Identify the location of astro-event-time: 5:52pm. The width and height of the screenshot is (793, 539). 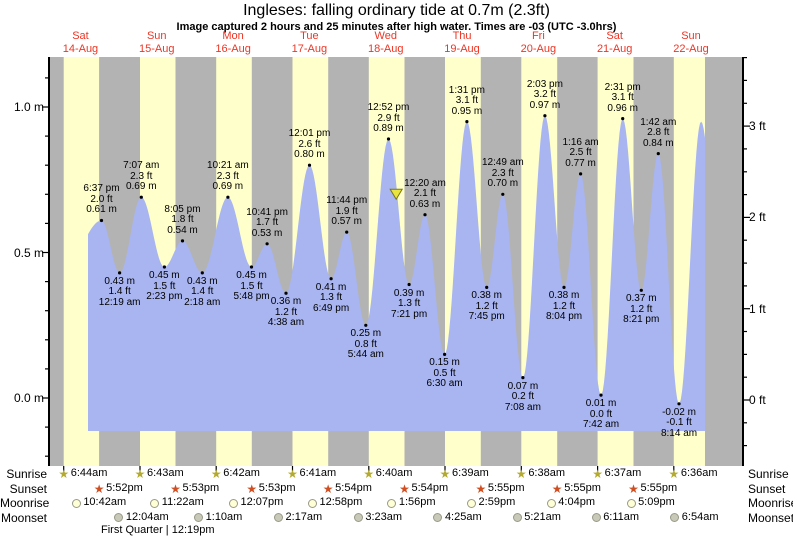
(124, 487).